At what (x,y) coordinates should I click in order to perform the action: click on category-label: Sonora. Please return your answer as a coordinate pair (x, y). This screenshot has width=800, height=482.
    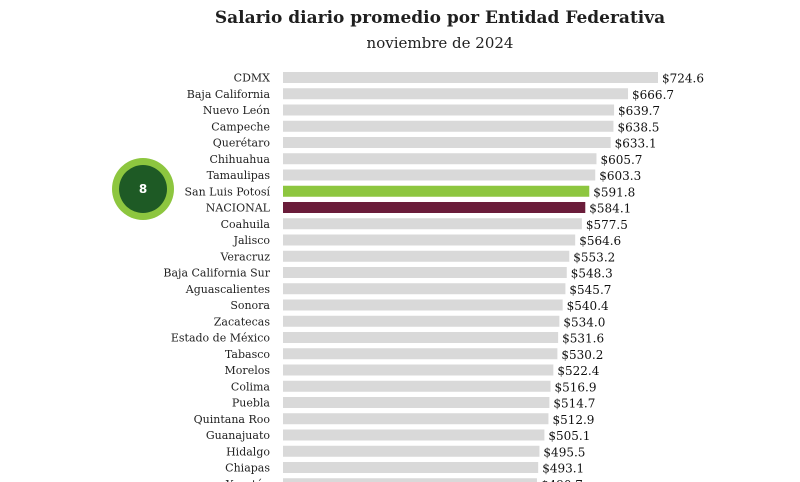
    Looking at the image, I should click on (250, 305).